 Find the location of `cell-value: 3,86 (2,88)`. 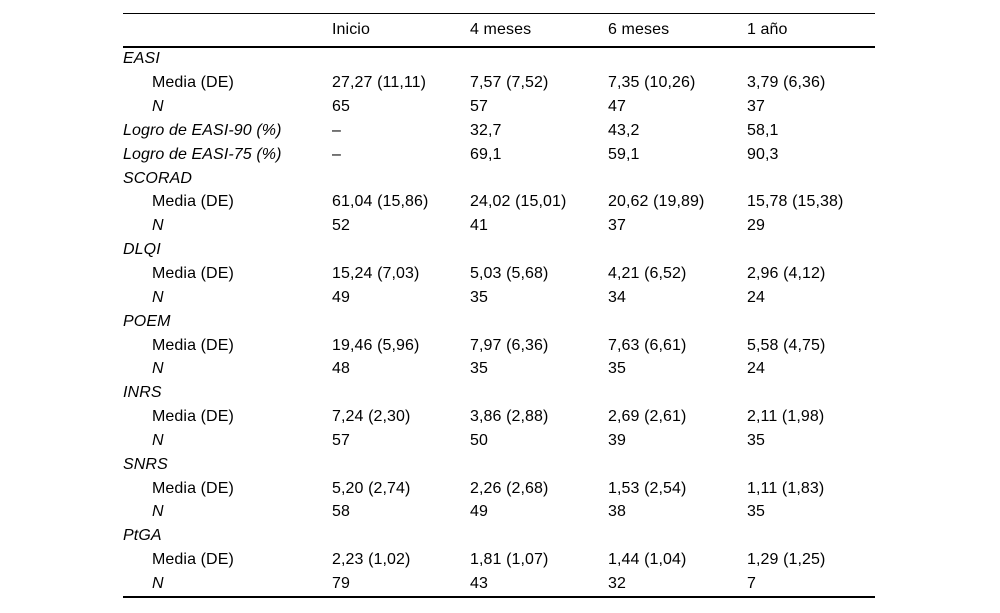

cell-value: 3,86 (2,88) is located at coordinates (509, 417).